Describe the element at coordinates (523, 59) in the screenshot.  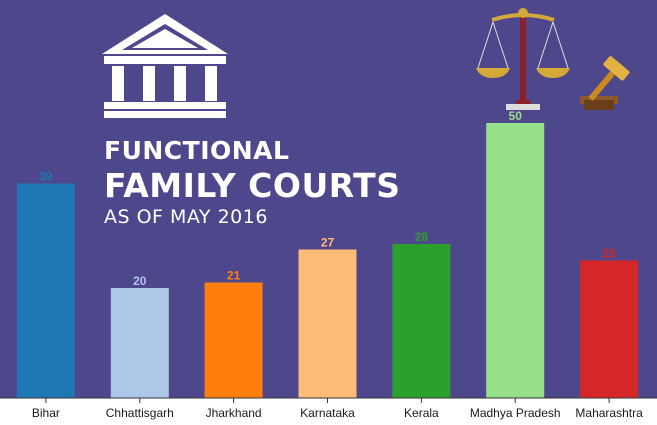
I see `scales-of-justice-icon` at that location.